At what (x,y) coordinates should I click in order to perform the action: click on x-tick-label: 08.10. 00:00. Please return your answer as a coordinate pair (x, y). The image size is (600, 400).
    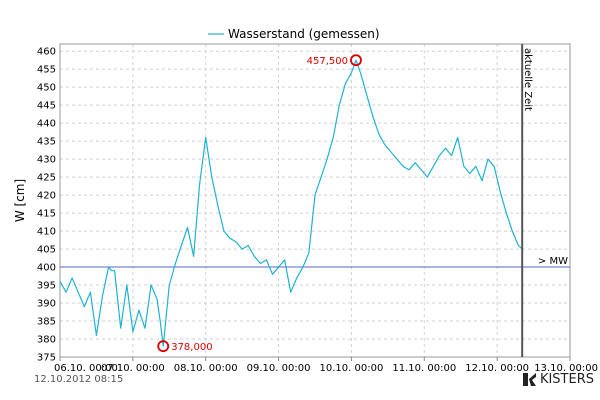
    Looking at the image, I should click on (206, 368).